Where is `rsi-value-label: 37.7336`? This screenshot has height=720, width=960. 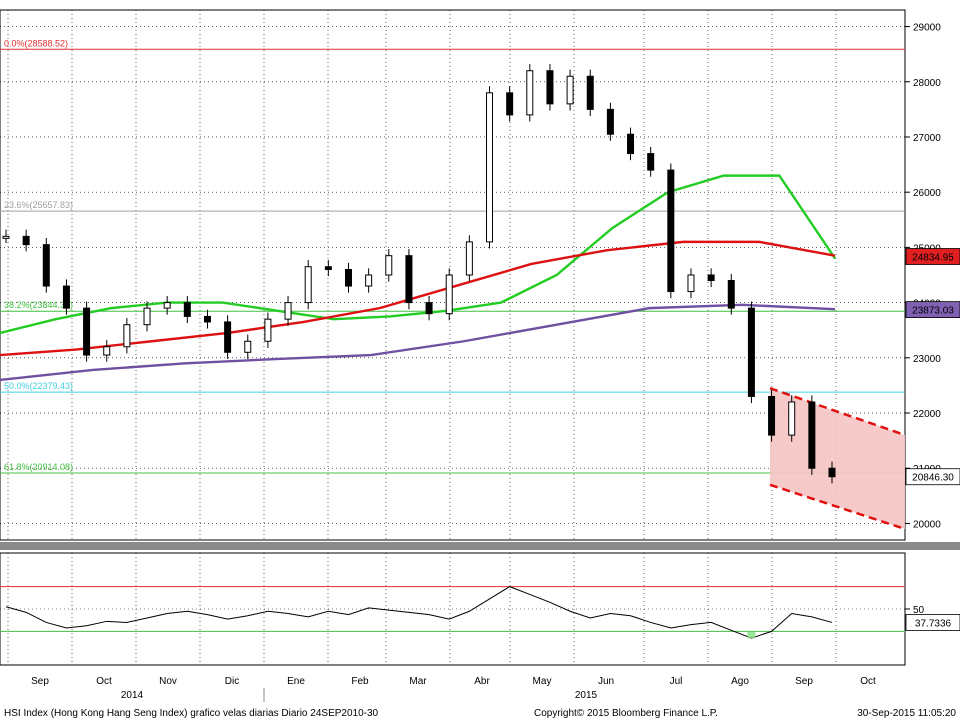
rsi-value-label: 37.7336 is located at coordinates (933, 623).